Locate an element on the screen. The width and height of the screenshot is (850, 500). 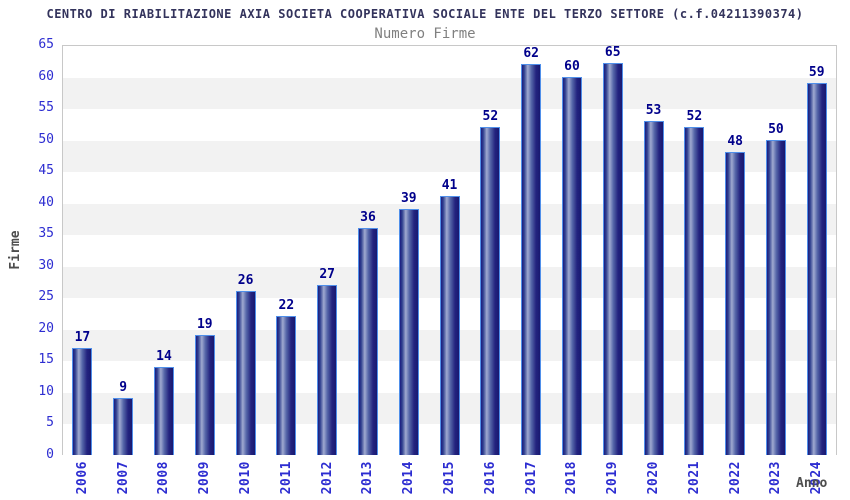
x-tick-label: 2021 is located at coordinates (694, 478).